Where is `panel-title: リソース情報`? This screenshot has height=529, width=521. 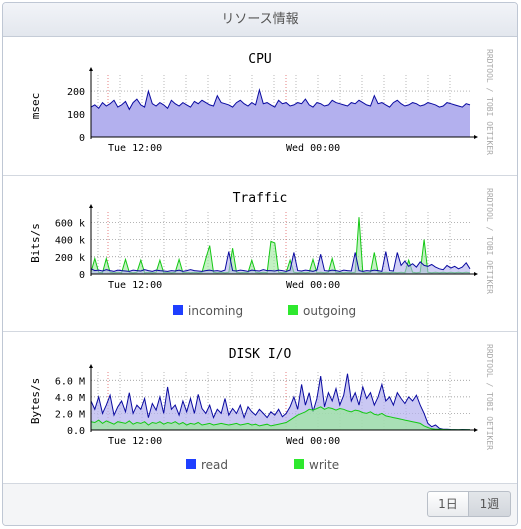 panel-title: リソース情報 is located at coordinates (260, 20).